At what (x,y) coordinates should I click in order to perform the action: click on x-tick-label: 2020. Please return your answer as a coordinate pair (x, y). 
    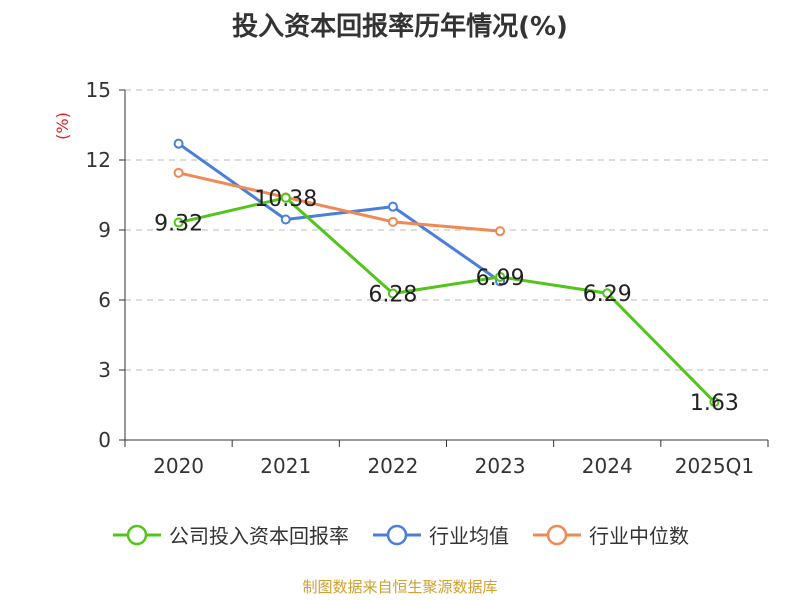
    Looking at the image, I should click on (178, 466).